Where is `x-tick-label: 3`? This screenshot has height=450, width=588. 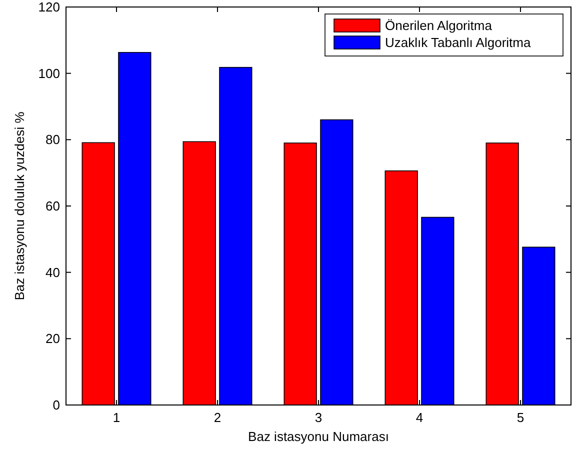
x-tick-label: 3 is located at coordinates (318, 417).